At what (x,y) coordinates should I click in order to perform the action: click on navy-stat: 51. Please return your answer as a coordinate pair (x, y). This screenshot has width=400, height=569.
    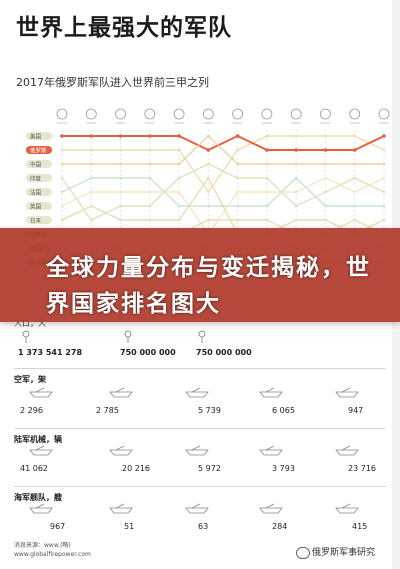
    Looking at the image, I should click on (129, 526).